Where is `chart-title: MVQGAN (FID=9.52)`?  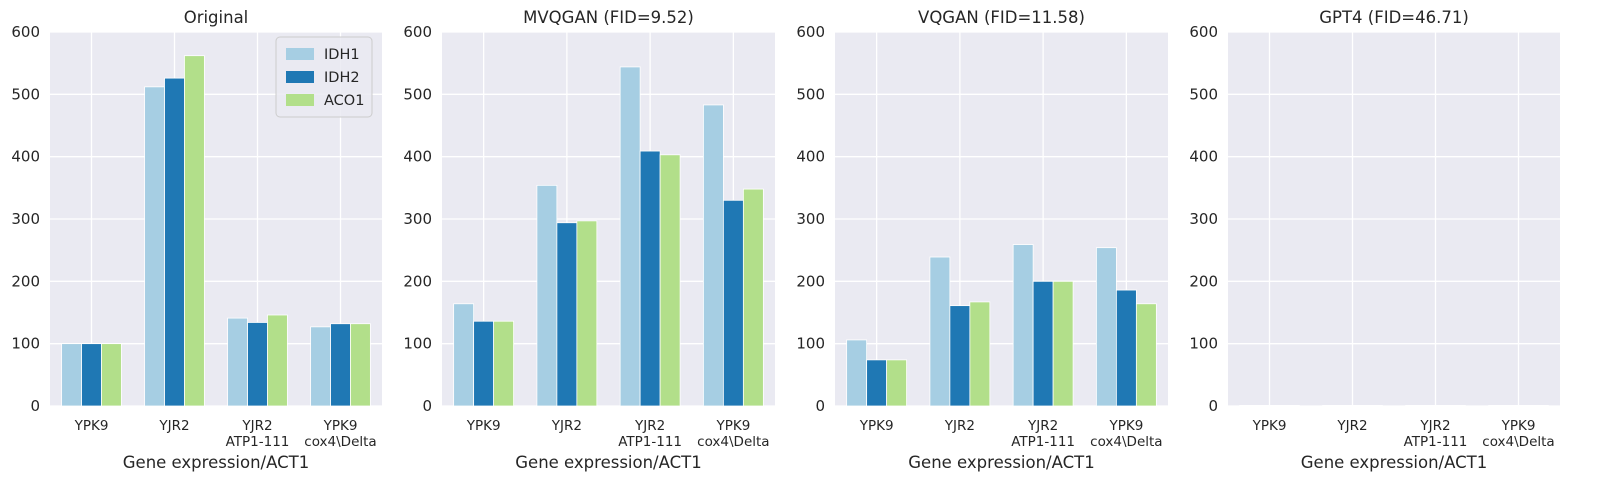
chart-title: MVQGAN (FID=9.52) is located at coordinates (608, 17).